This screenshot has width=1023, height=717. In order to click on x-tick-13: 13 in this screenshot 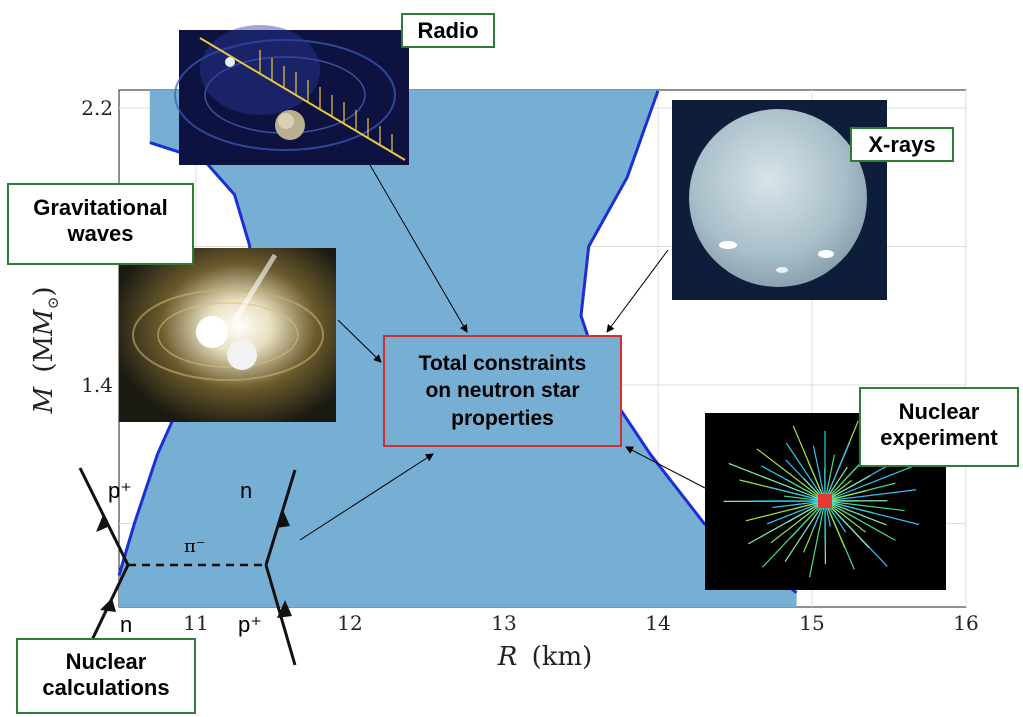, I will do `click(503, 623)`.